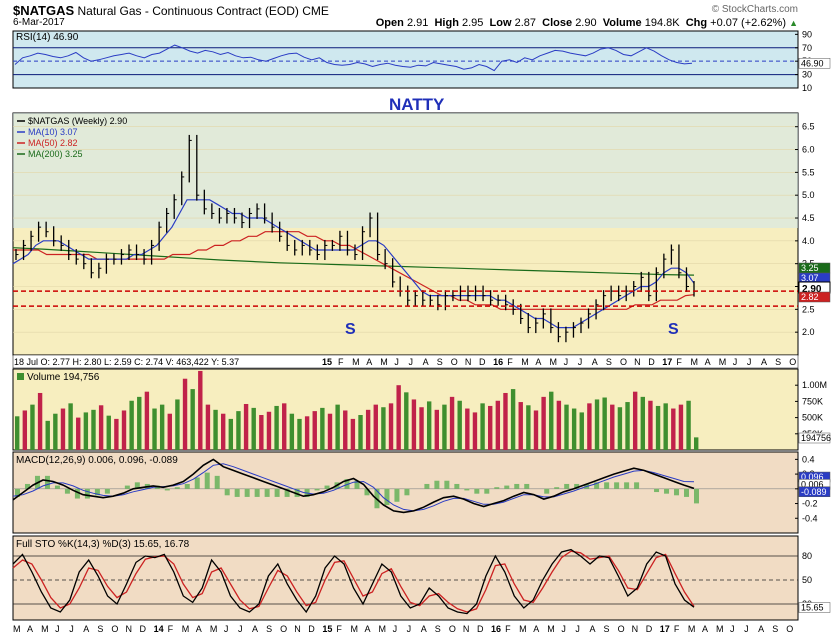 This screenshot has height=640, width=833. What do you see at coordinates (341, 362) in the screenshot?
I see `x-tick-label: F` at bounding box center [341, 362].